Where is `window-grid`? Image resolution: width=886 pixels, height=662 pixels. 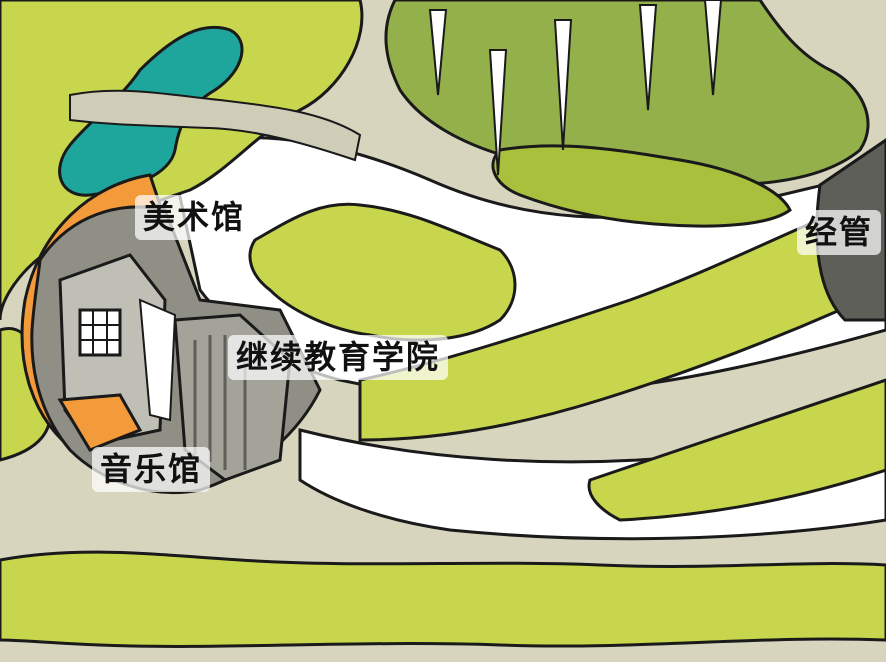
window-grid is located at coordinates (100, 332).